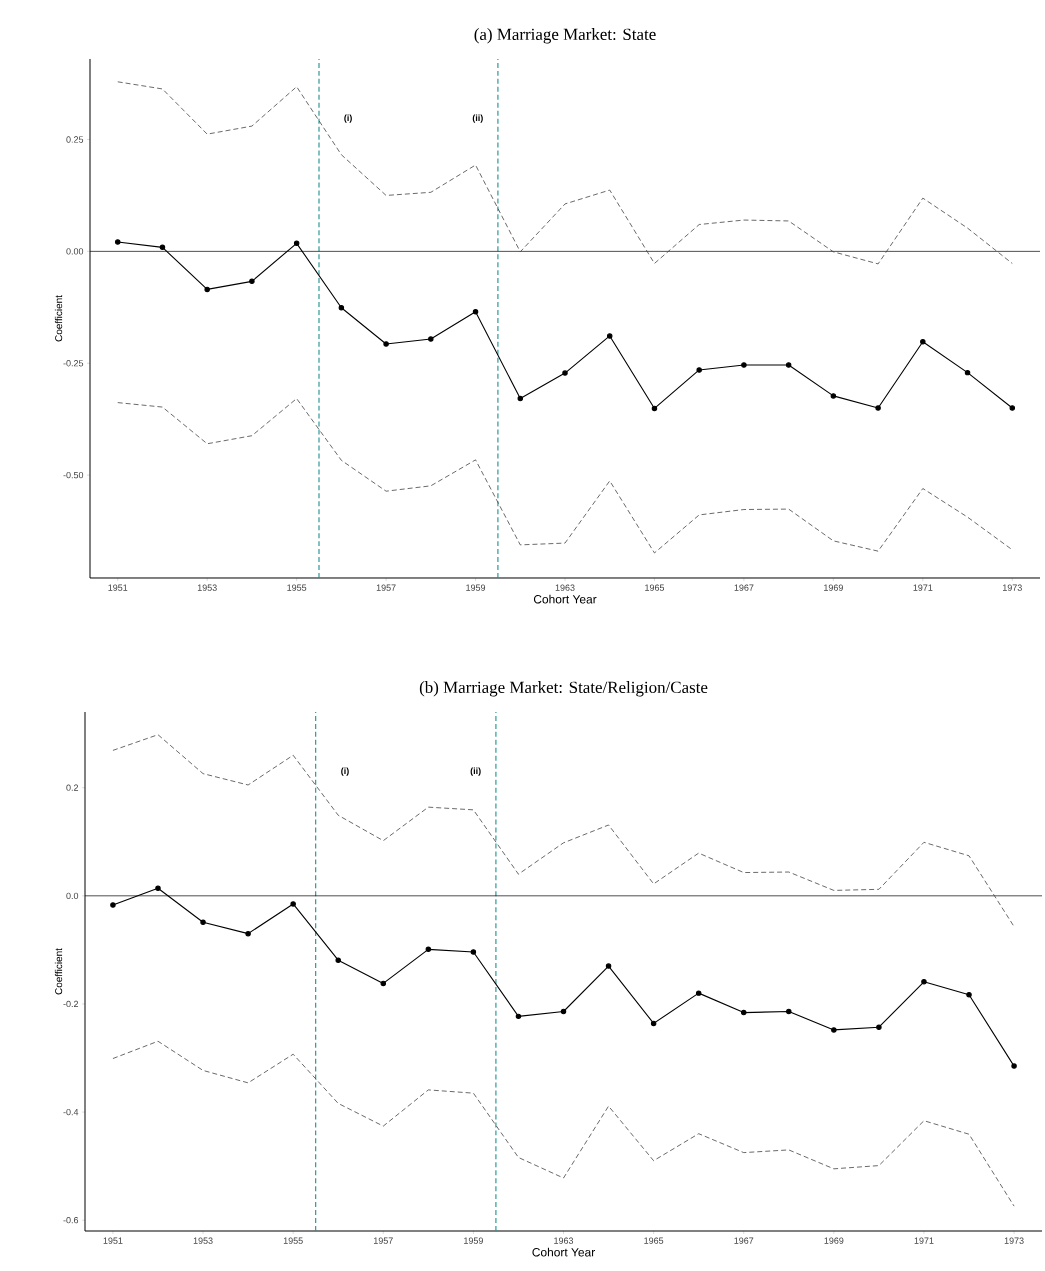  Describe the element at coordinates (72, 787) in the screenshot. I see `y-tick-label: 0.2` at that location.